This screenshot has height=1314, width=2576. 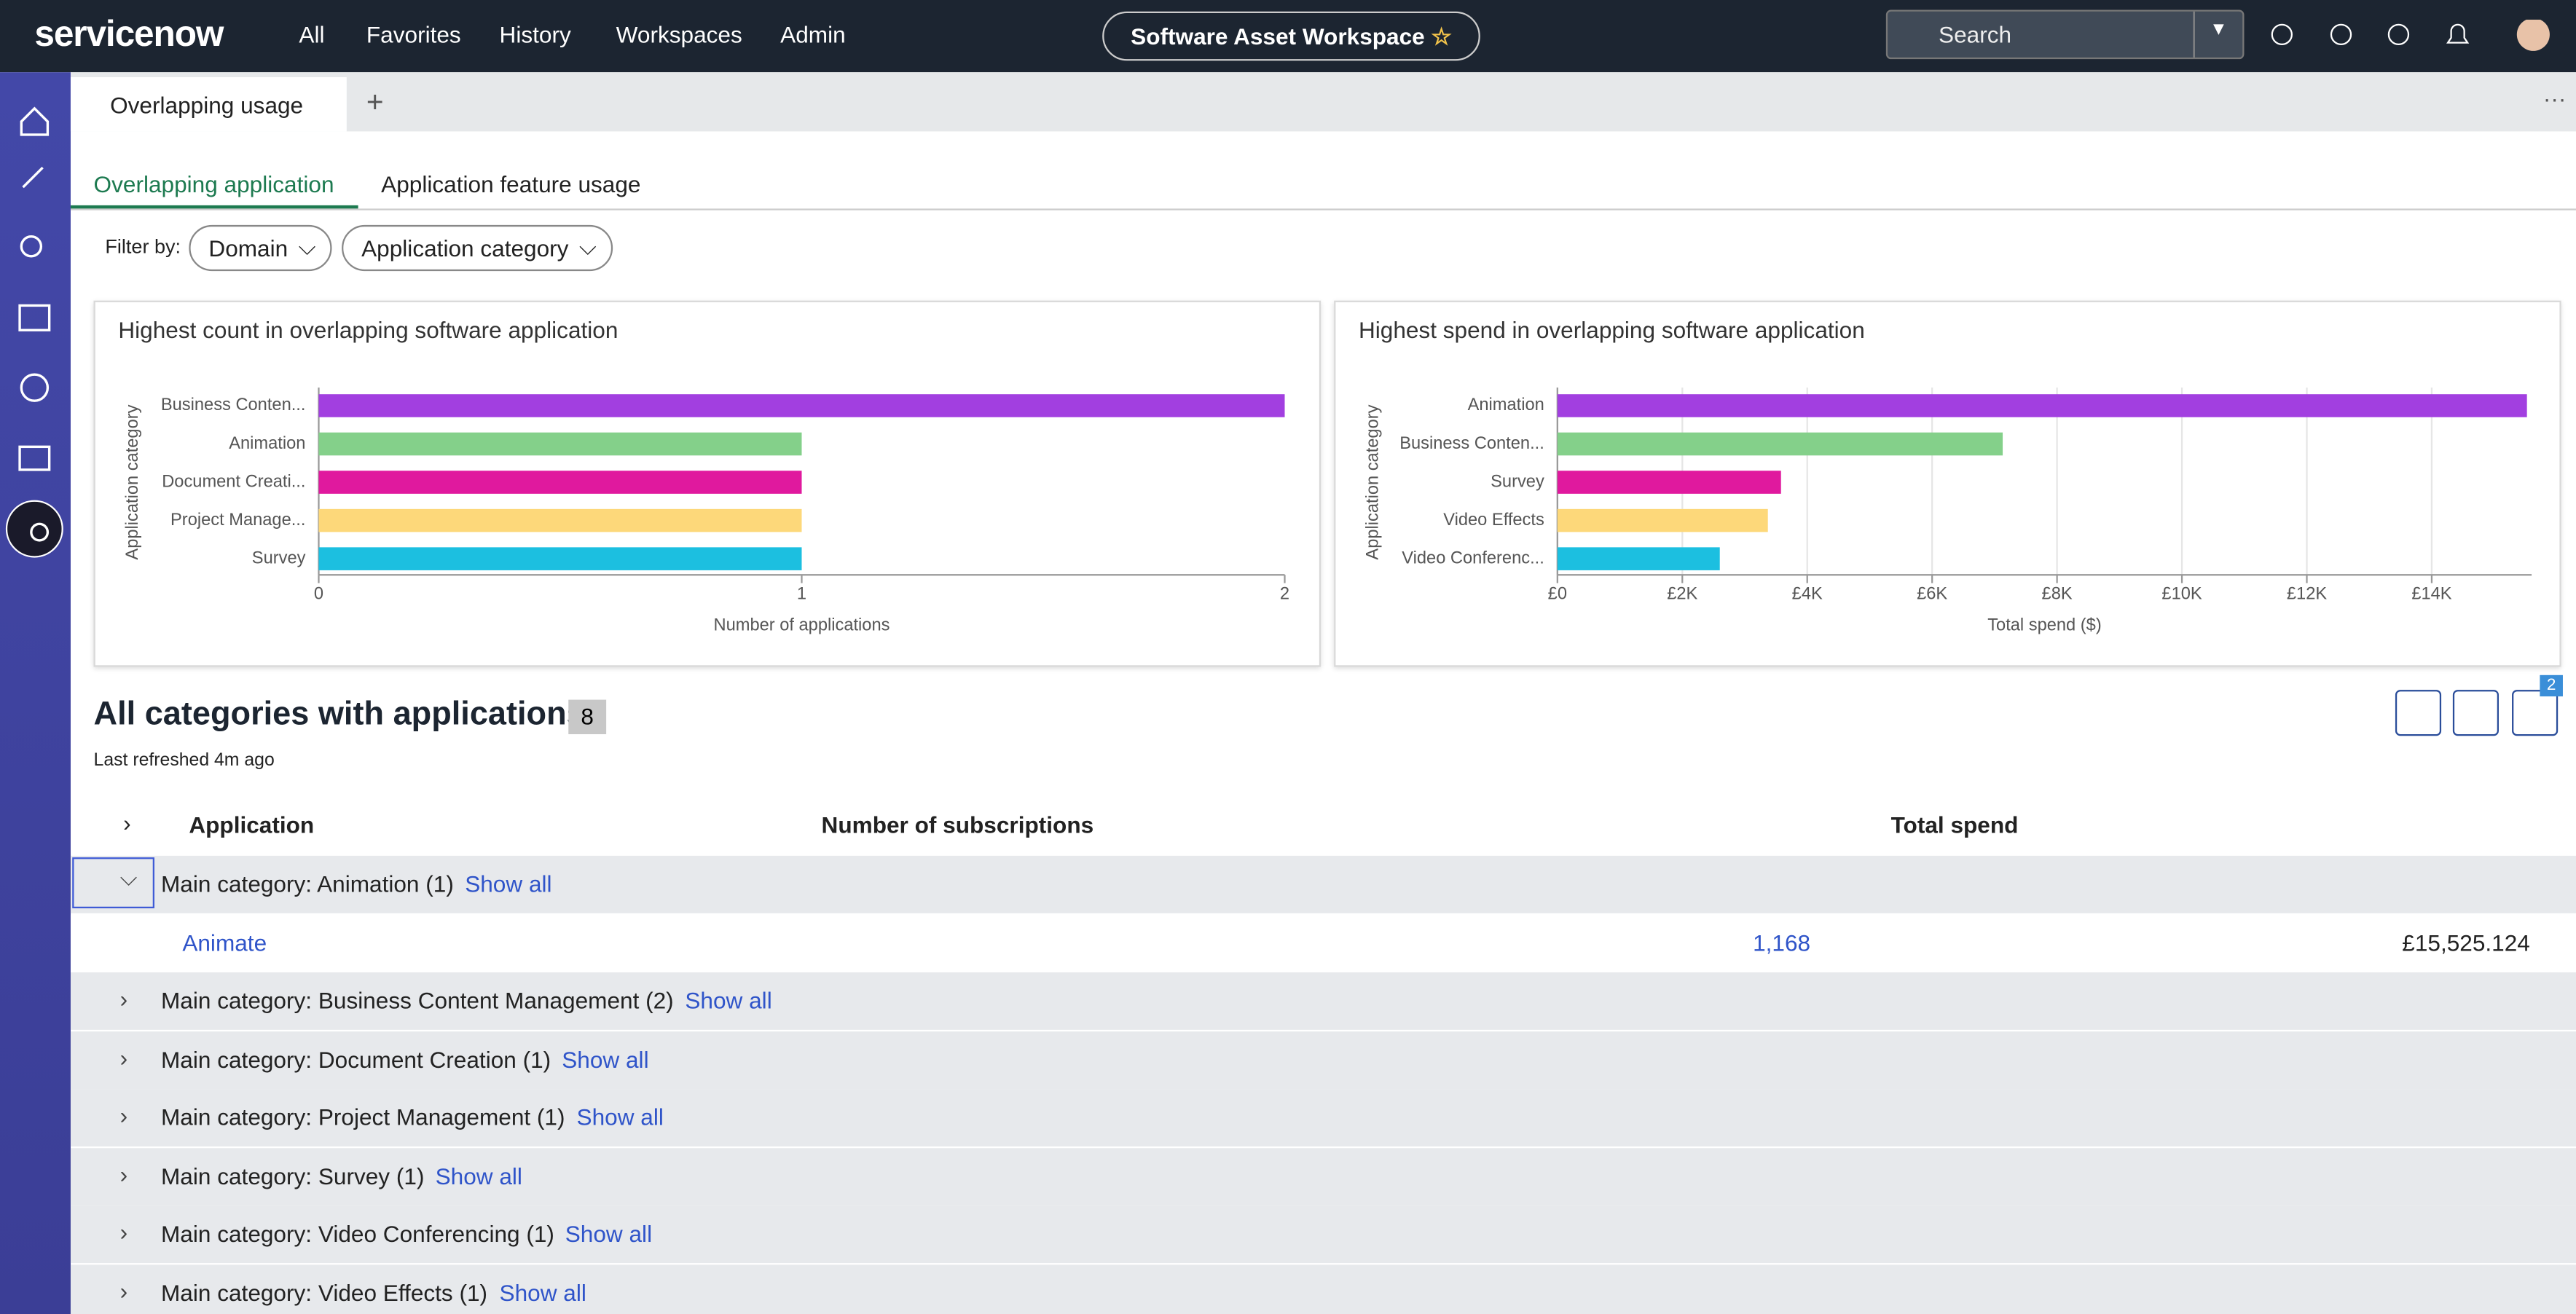 I want to click on more: ···, so click(x=2554, y=99).